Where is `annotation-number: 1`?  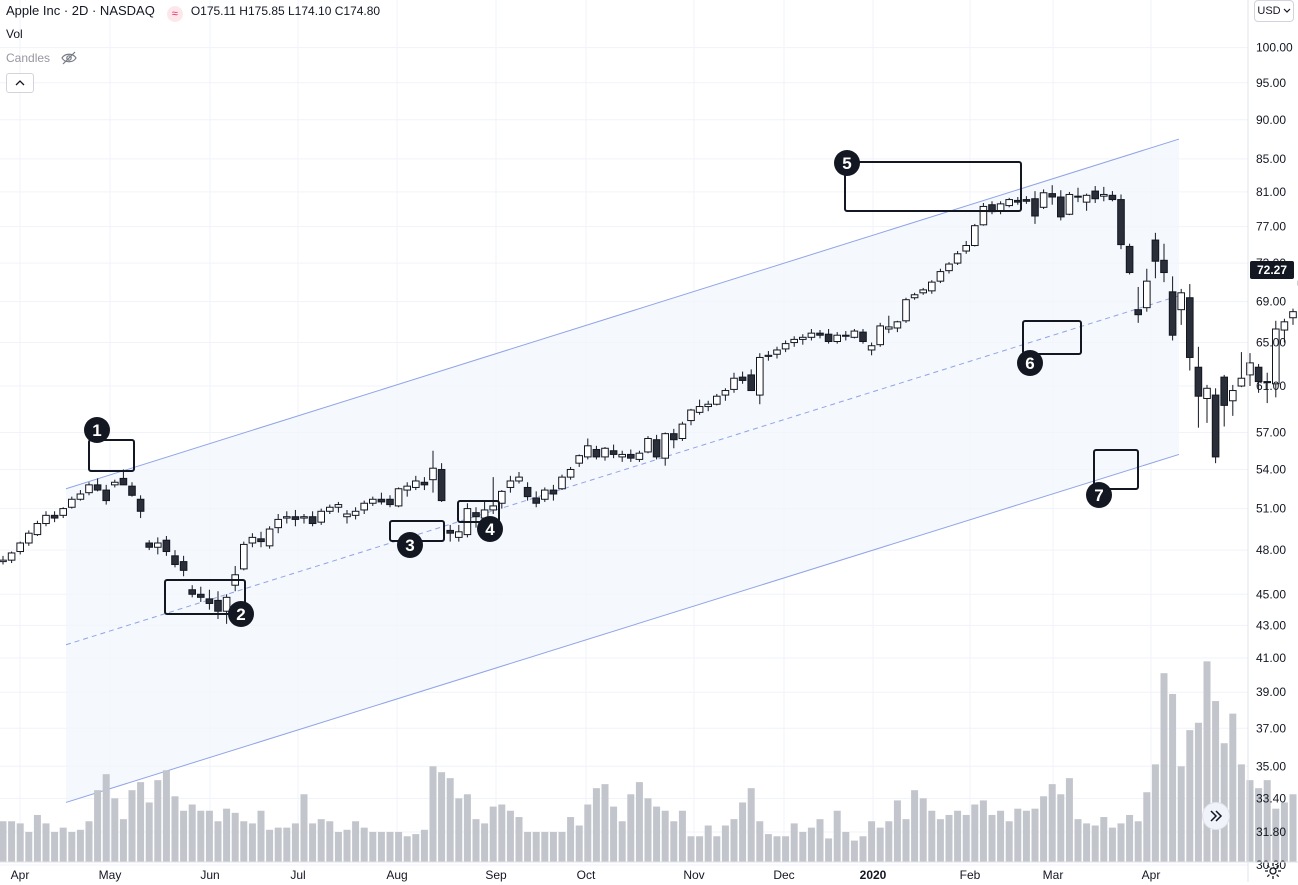 annotation-number: 1 is located at coordinates (96, 430).